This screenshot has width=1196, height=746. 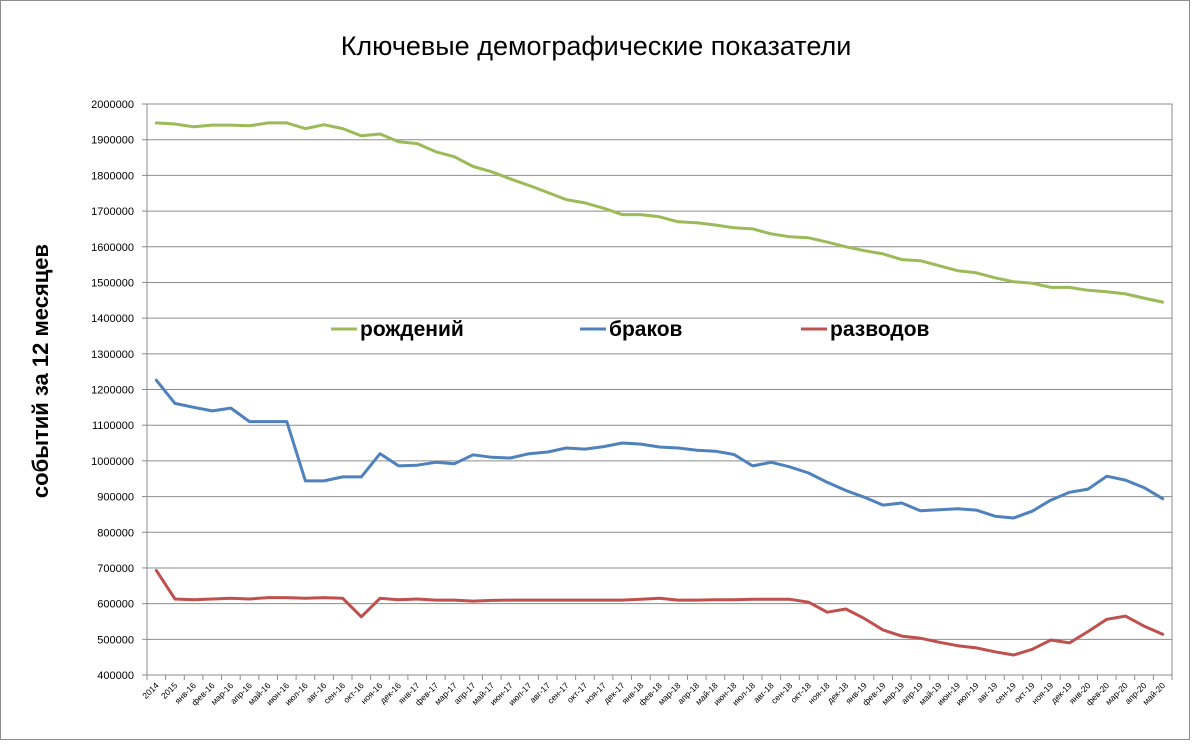 I want to click on legend-label: рождений, so click(x=412, y=329).